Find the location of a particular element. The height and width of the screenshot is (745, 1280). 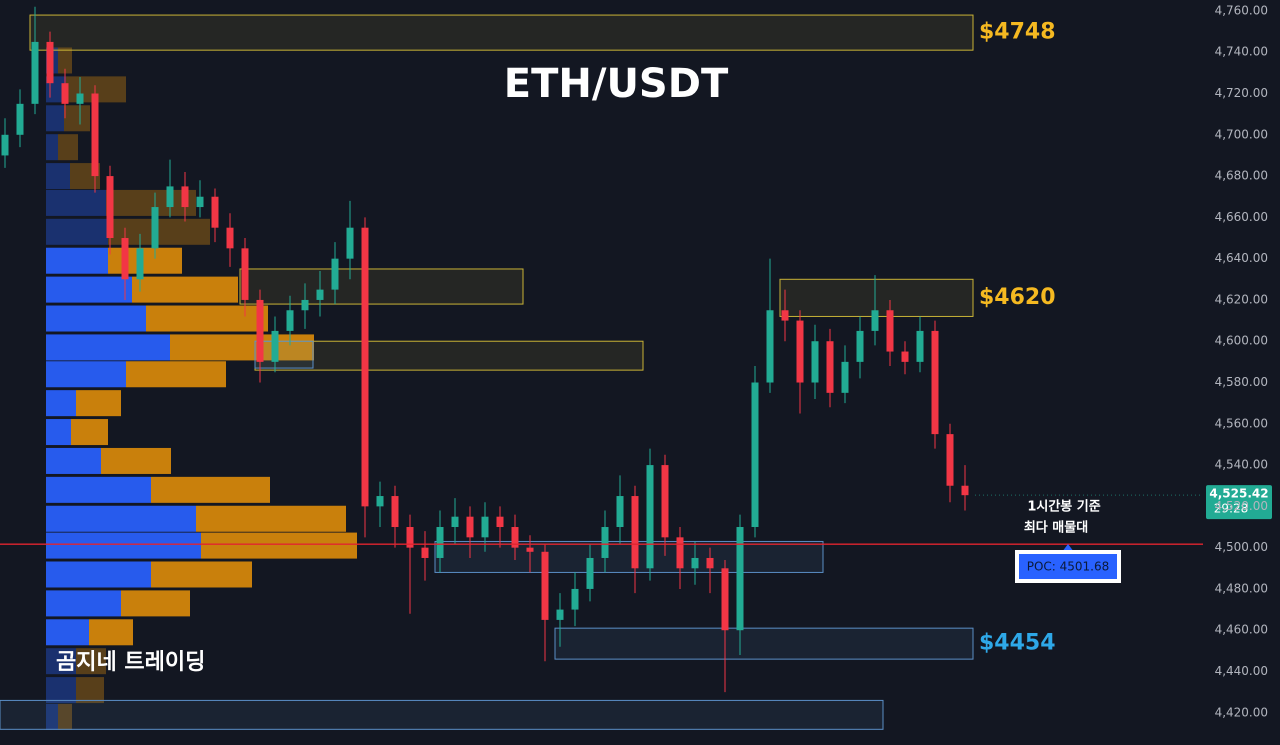

y-tick-label: 4,460.00 is located at coordinates (1241, 630).